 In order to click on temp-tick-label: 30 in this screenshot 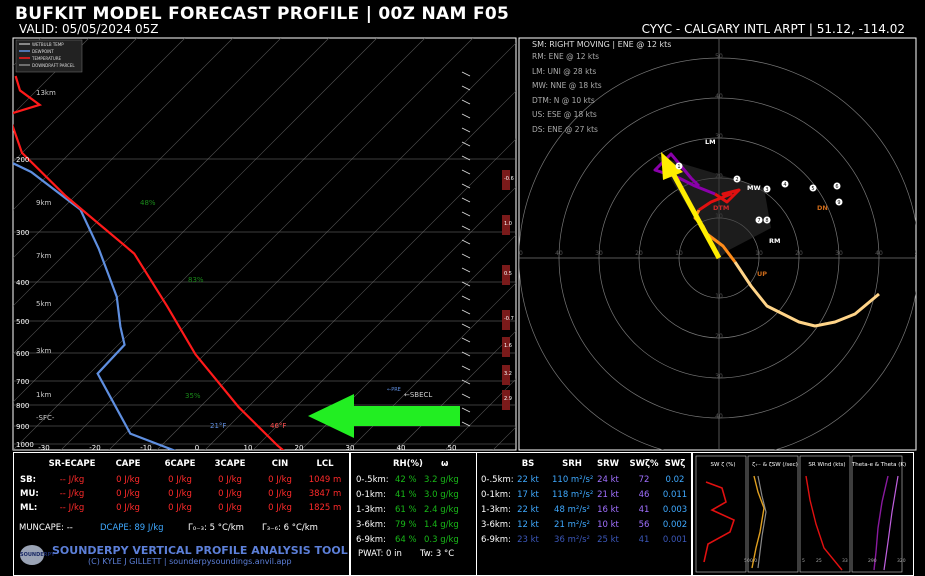, I will do `click(350, 448)`.